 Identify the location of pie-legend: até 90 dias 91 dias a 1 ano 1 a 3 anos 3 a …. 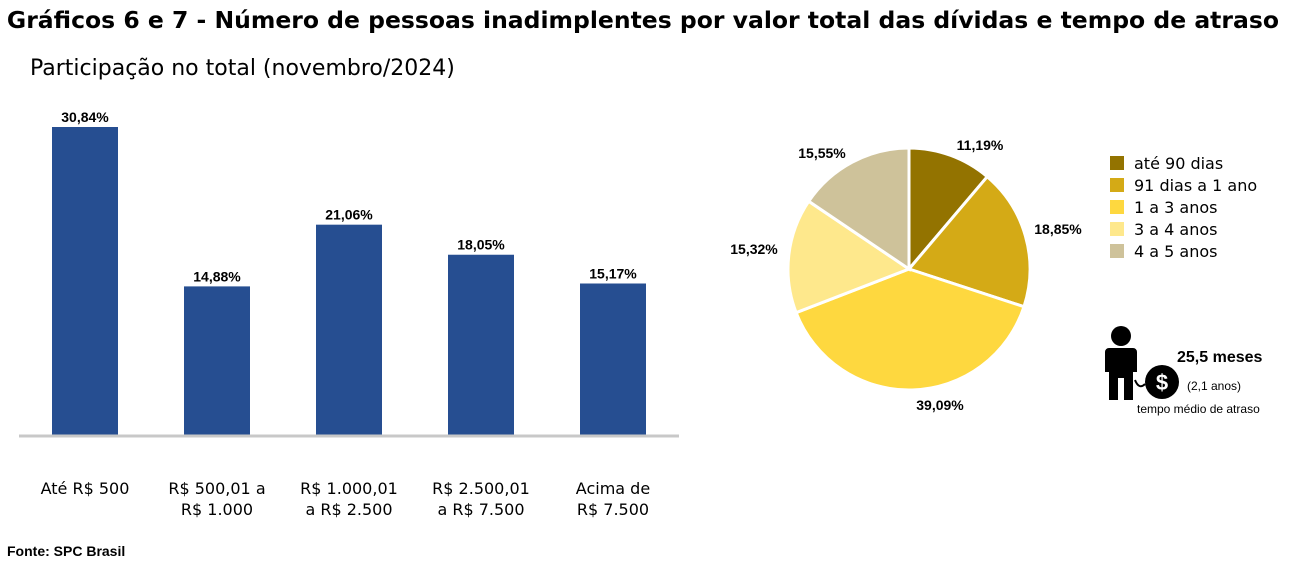
(1183, 207).